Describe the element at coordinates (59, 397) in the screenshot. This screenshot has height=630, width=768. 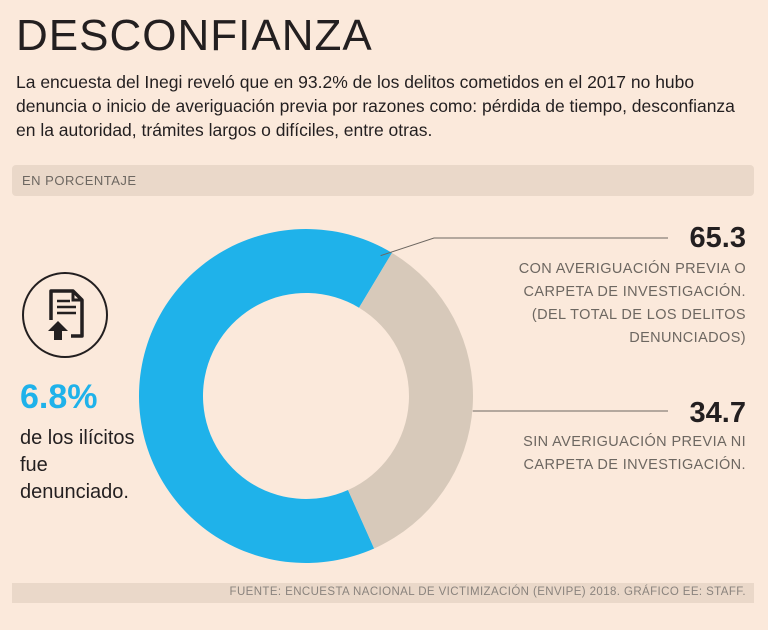
I see `callout-value: 6.8%` at that location.